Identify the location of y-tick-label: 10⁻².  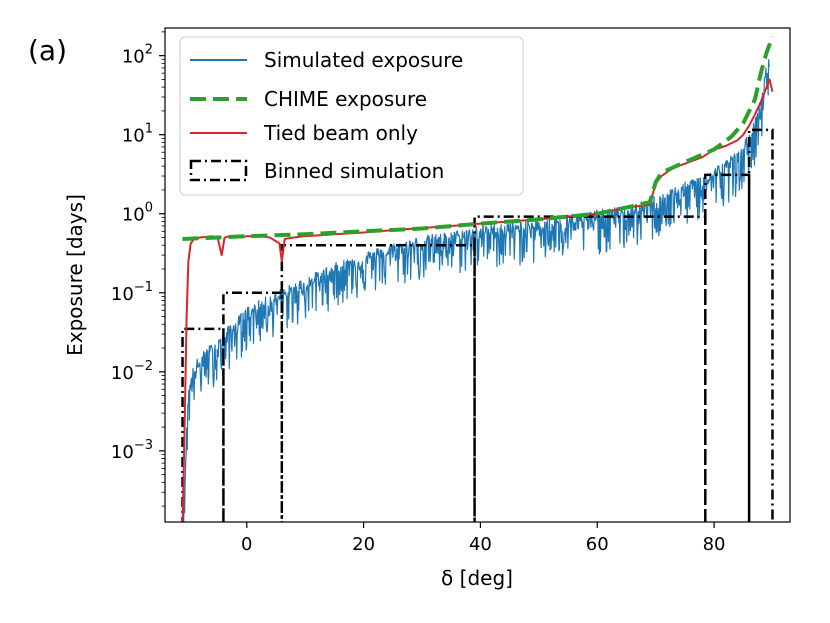
(132, 371).